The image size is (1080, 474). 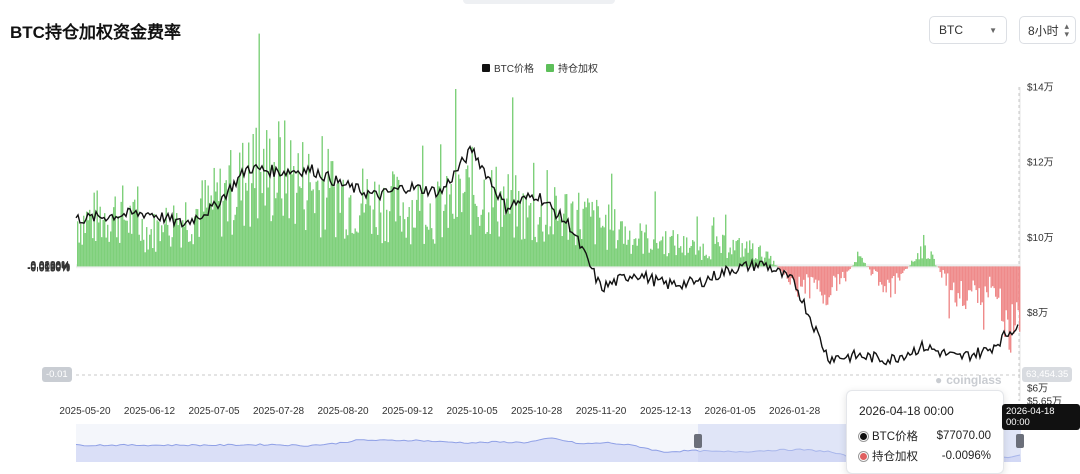 I want to click on legend-label-price: BTC价格, so click(x=514, y=69).